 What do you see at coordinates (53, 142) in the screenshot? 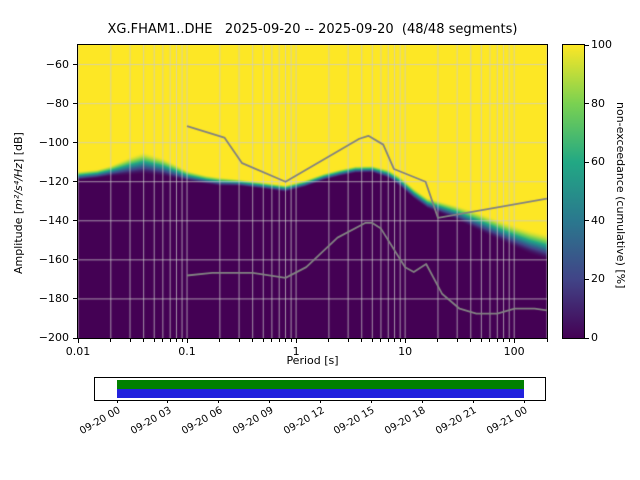
I see `y-tick-label: −100` at bounding box center [53, 142].